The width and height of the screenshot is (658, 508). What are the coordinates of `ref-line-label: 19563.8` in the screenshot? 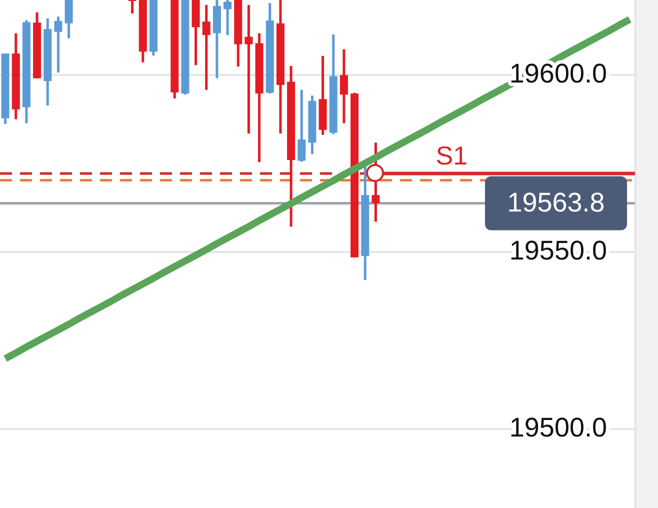 It's located at (556, 203).